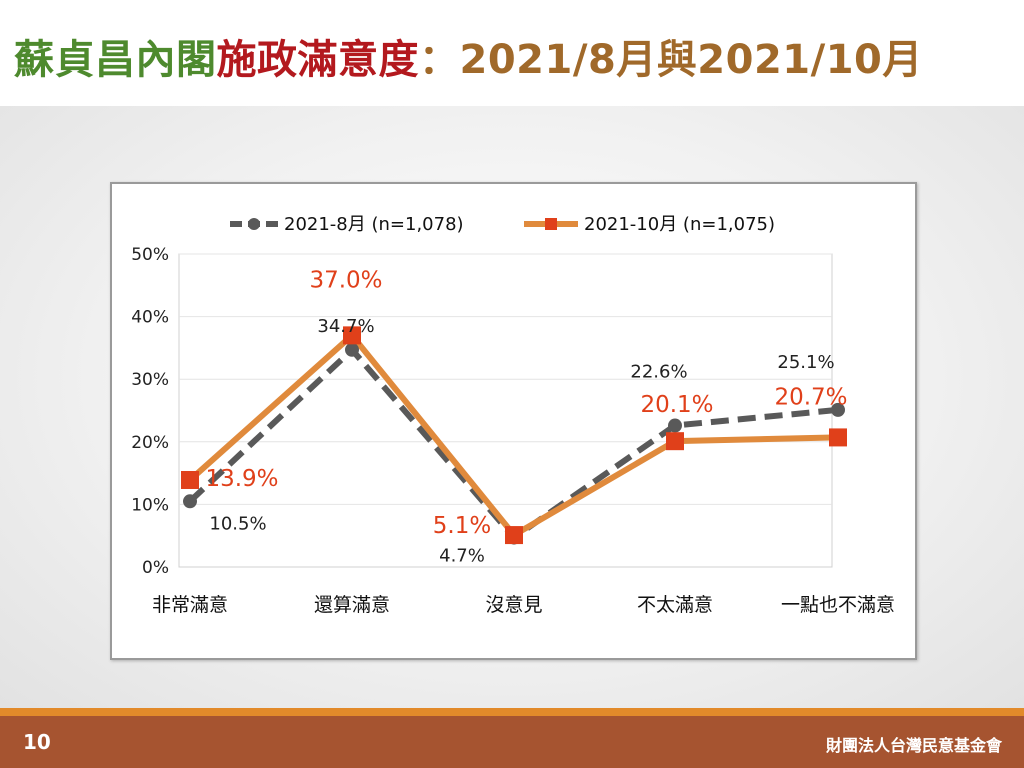  Describe the element at coordinates (439, 60) in the screenshot. I see `title-colon: ：` at that location.